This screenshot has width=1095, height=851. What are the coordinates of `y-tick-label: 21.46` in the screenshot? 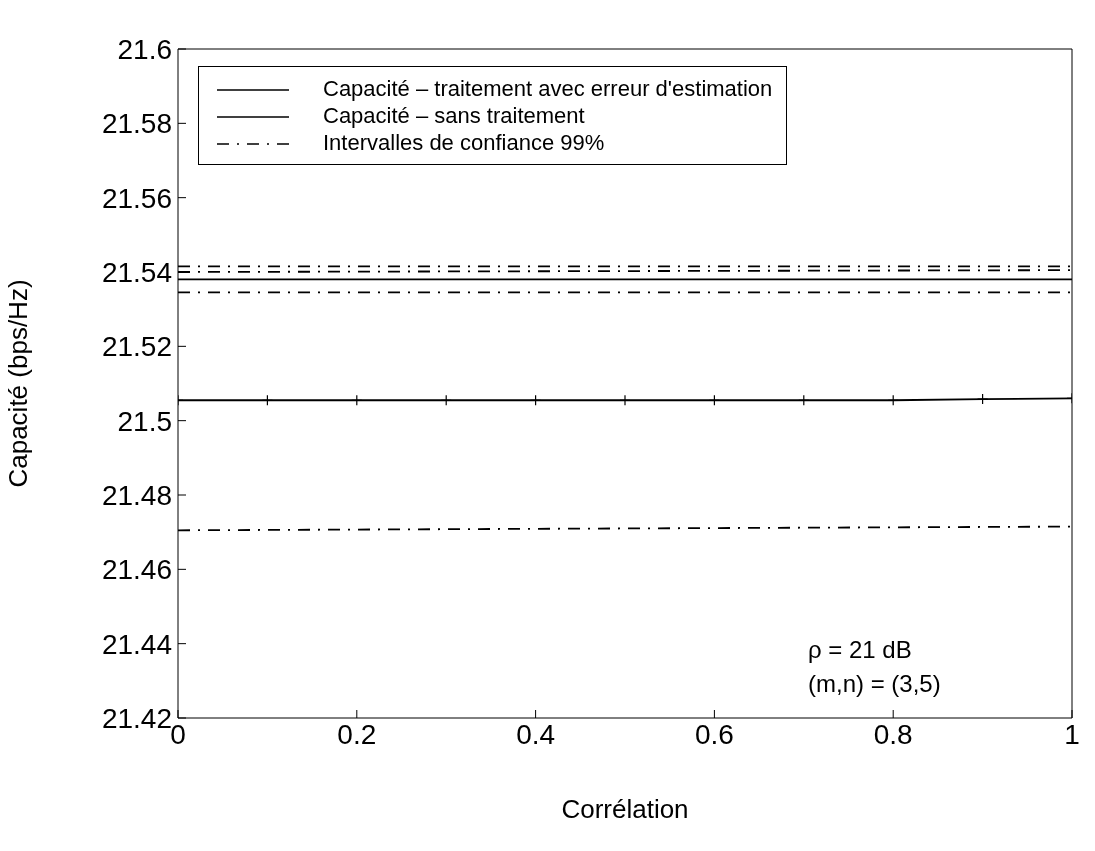 It's located at (136, 570).